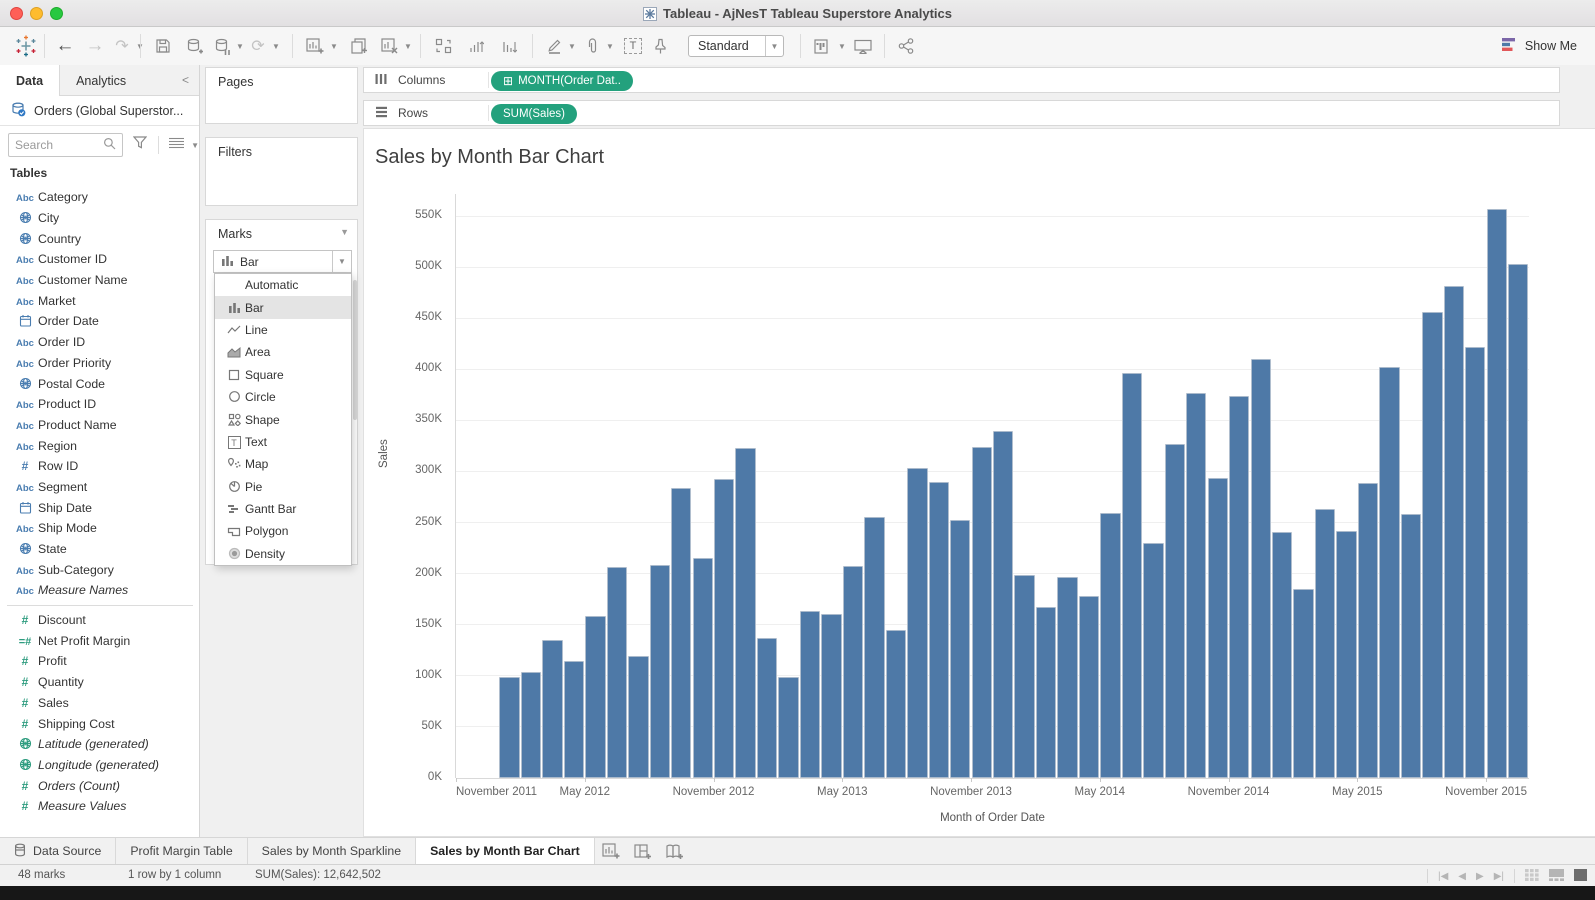  I want to click on field-item-product-name: Abc Product Name, so click(99, 425).